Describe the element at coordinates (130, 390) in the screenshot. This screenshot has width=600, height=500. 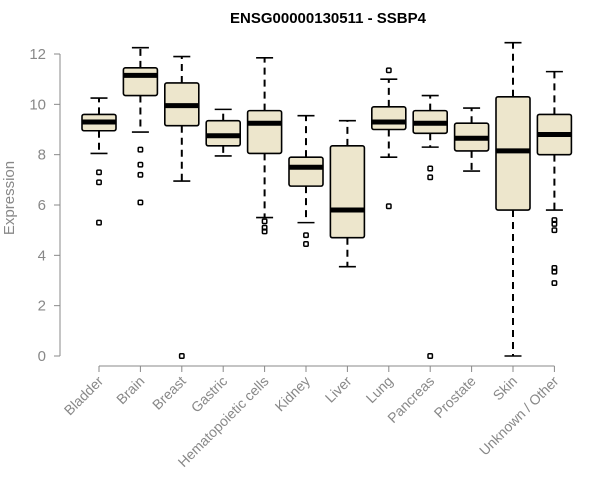
I see `x-tick-label: Brain` at that location.